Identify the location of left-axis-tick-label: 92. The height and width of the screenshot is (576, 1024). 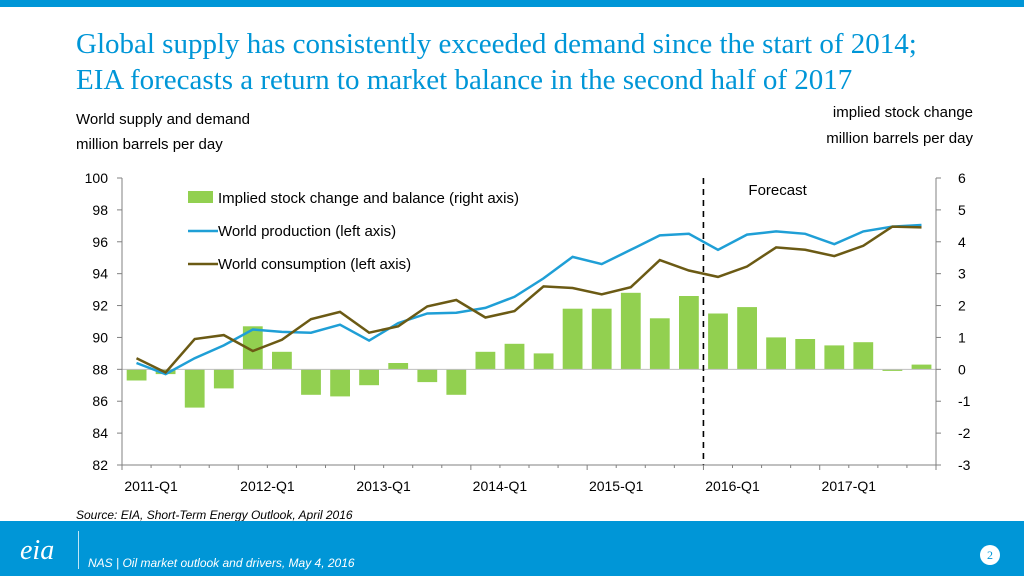
(100, 306).